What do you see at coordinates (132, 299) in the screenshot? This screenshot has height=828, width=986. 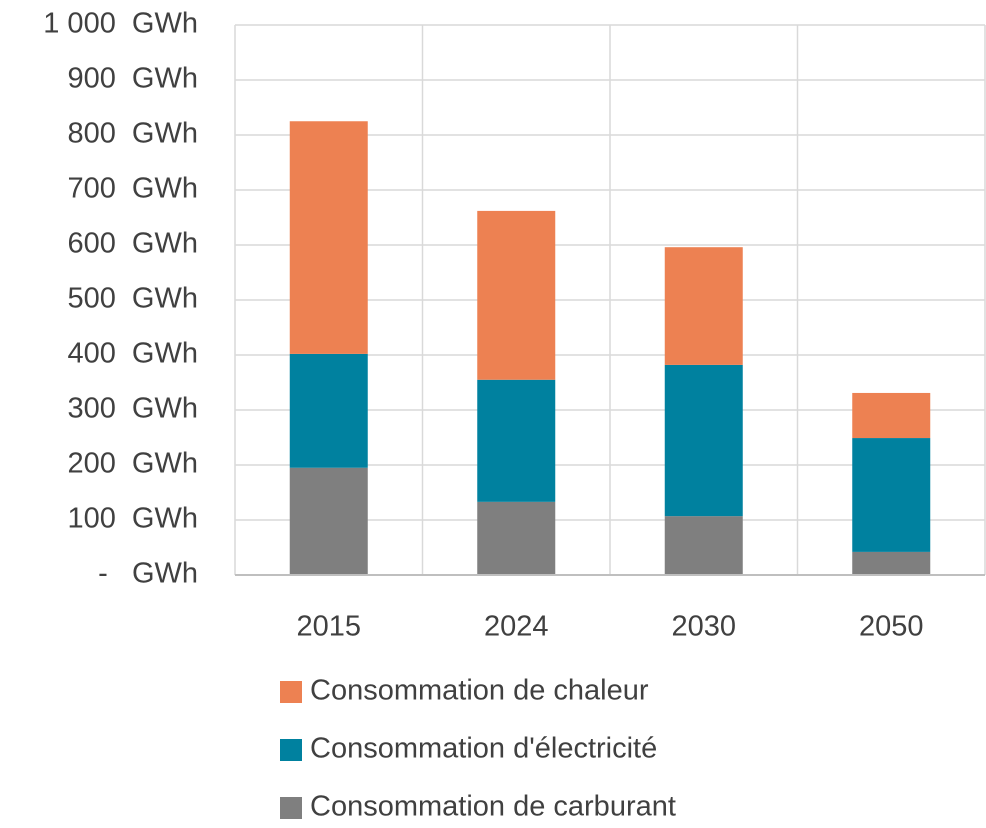 I see `y-tick-label: 500 GWh` at bounding box center [132, 299].